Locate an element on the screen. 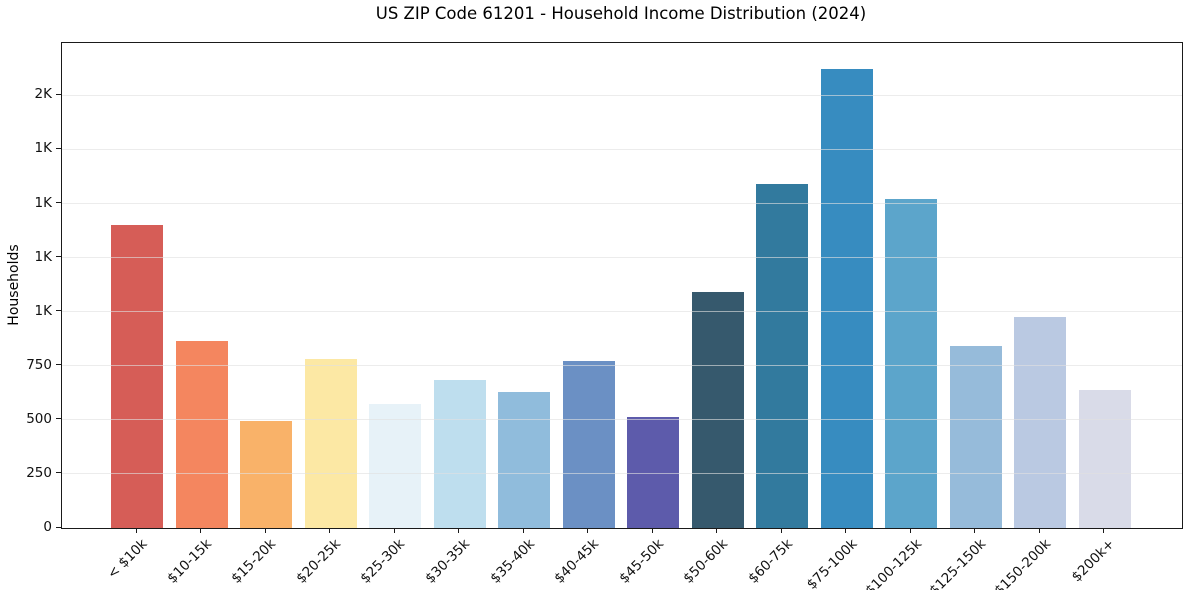 This screenshot has height=590, width=1189. x-tick-label-text: $150-200k is located at coordinates (1022, 563).